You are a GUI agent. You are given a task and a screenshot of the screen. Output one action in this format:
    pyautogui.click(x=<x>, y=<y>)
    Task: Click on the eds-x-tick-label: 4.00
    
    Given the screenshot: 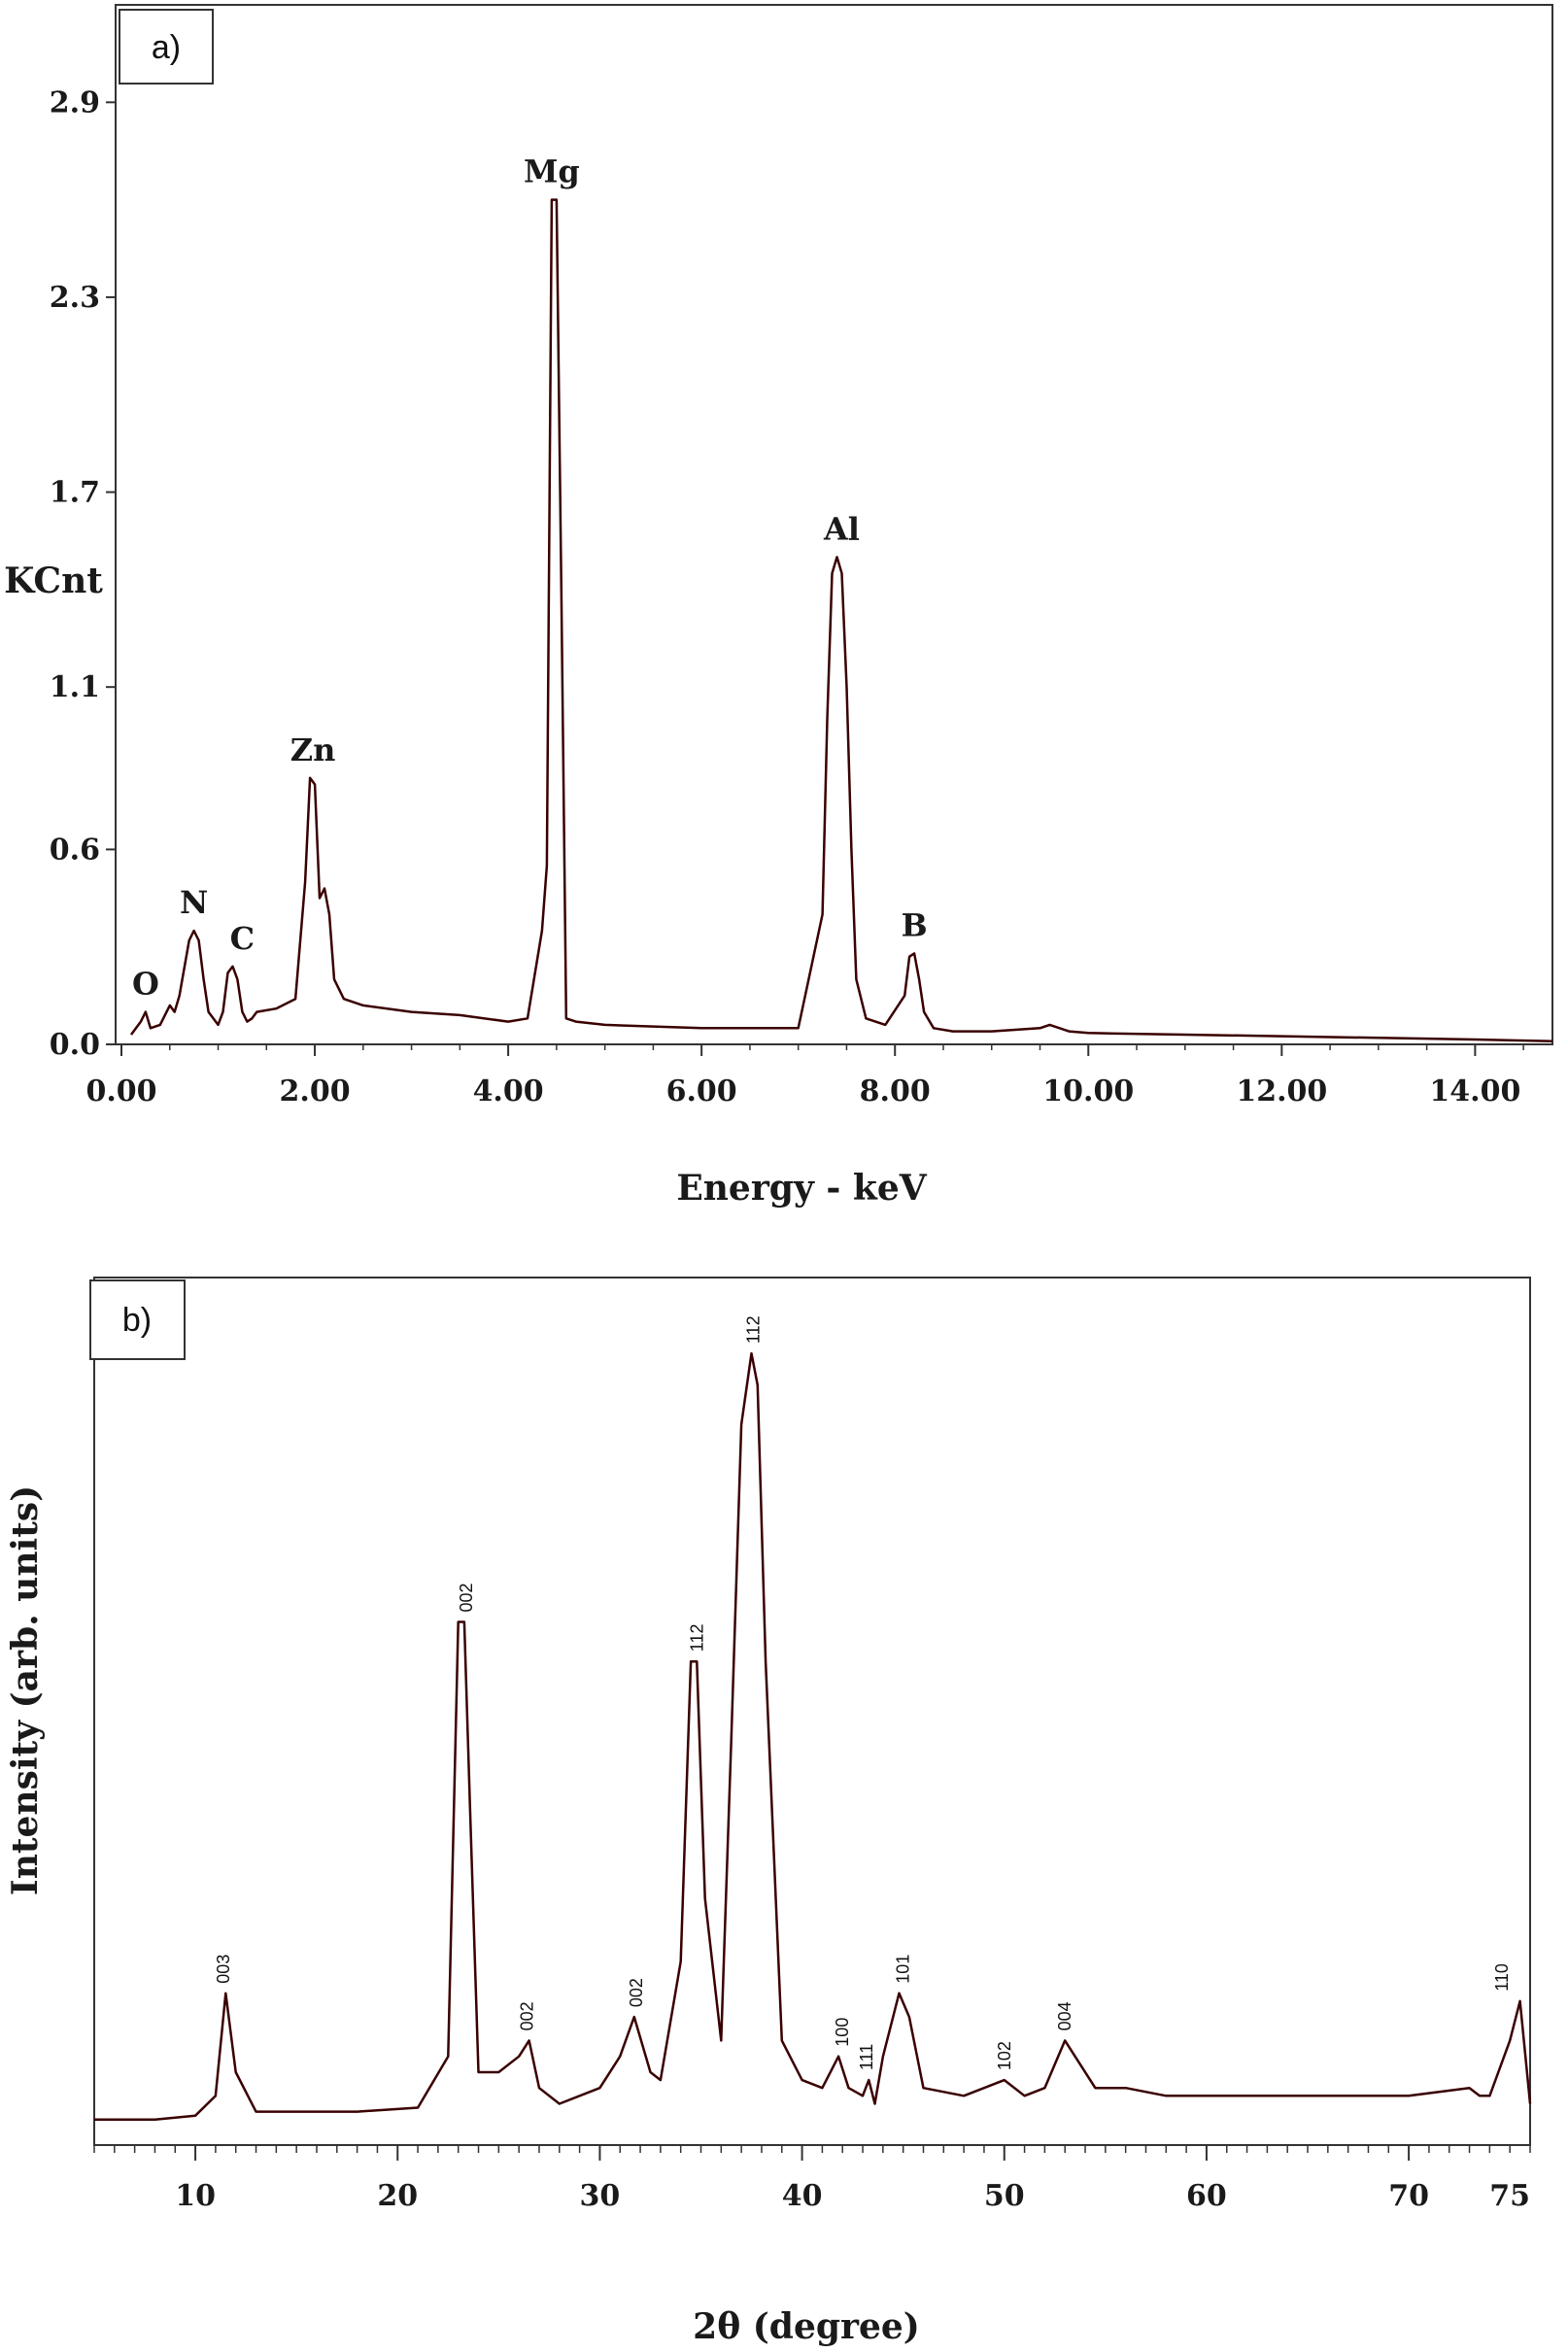 What is the action you would take?
    pyautogui.click(x=508, y=1091)
    